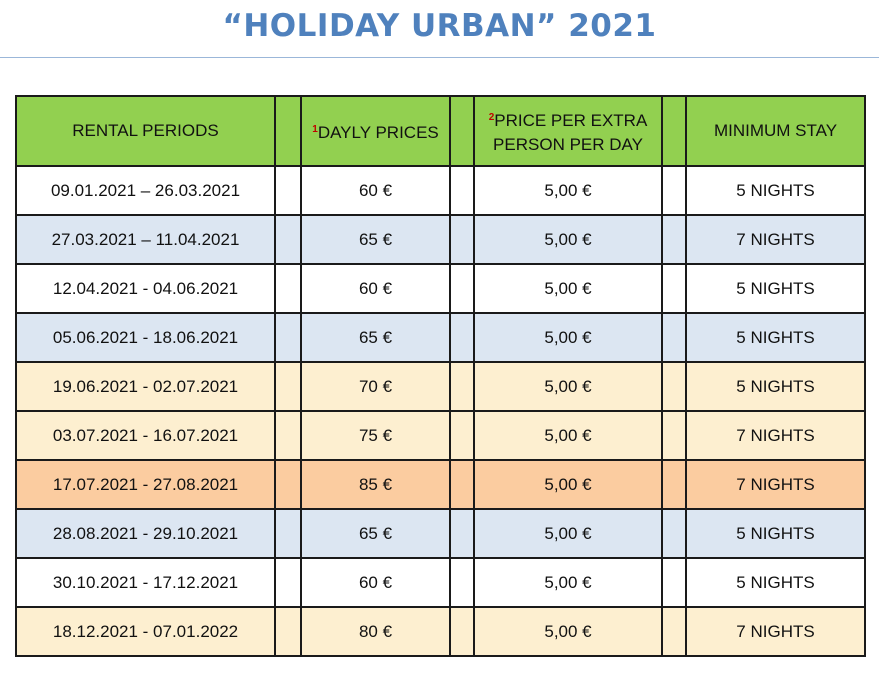 The image size is (879, 694). I want to click on daily-price-cell: 80 €, so click(375, 631).